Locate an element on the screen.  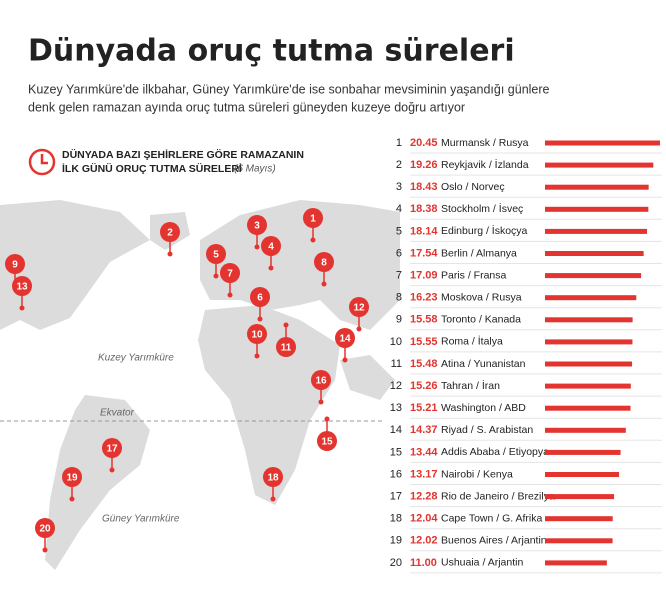
city-label: Oslo / Norveç is located at coordinates (473, 187).